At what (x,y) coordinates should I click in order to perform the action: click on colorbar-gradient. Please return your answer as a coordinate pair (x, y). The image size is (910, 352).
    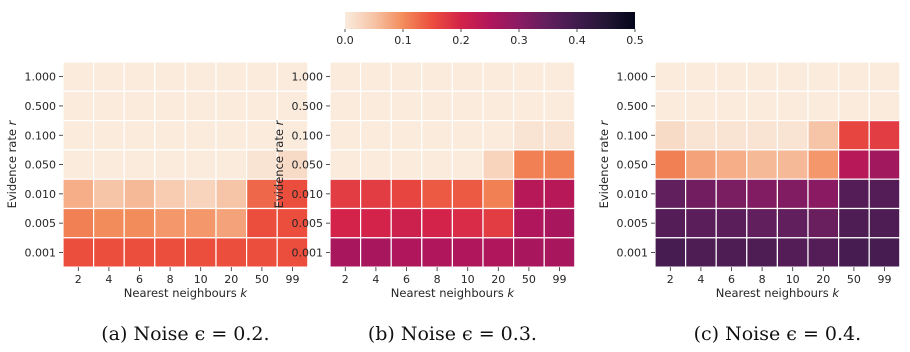
    Looking at the image, I should click on (490, 20).